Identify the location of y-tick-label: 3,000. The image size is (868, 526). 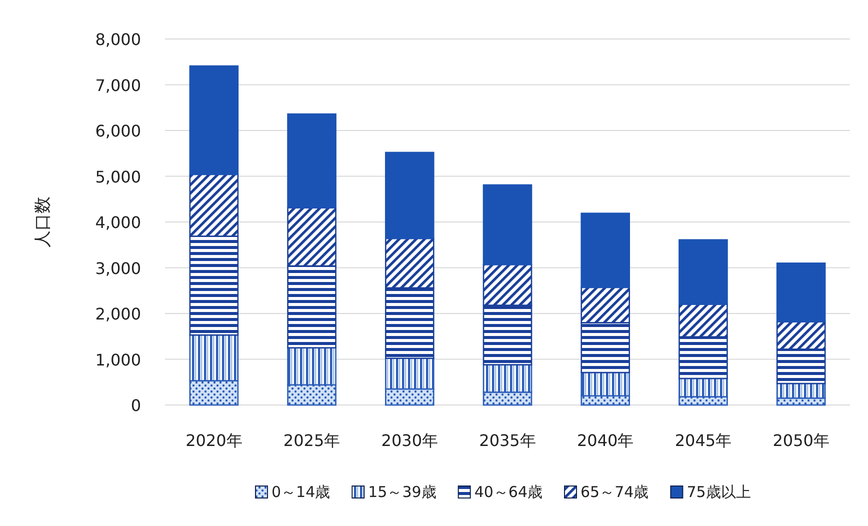
(118, 268).